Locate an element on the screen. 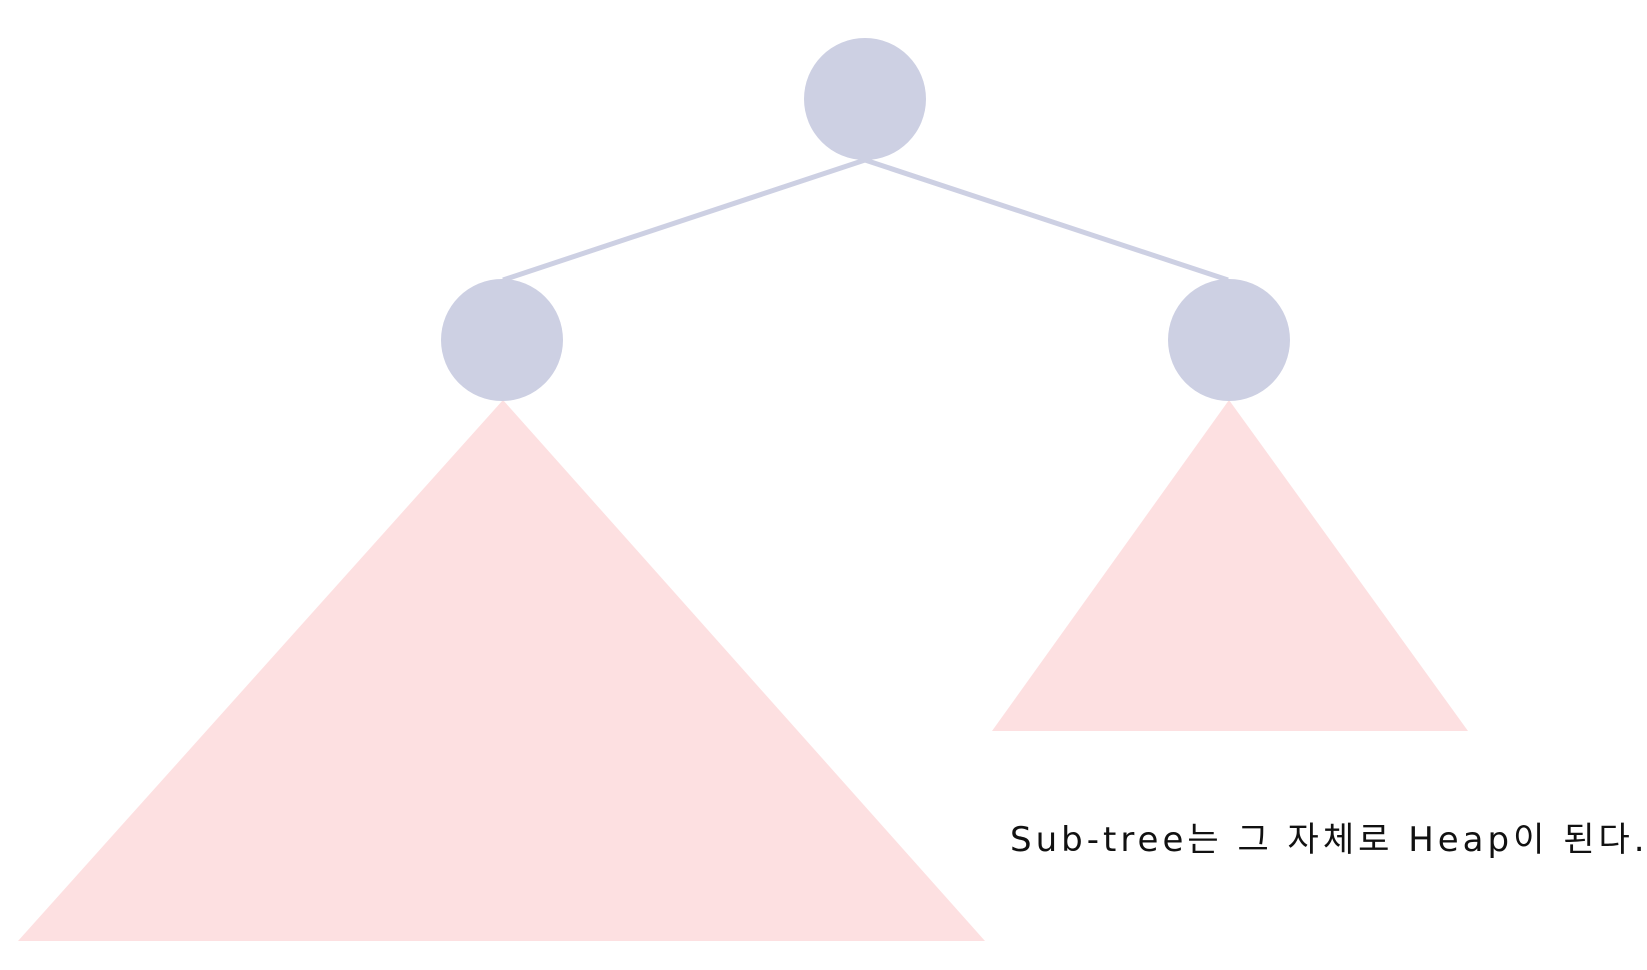 Image resolution: width=1647 pixels, height=970 pixels. subtree-heap-caption: Sub-tree는 그 자체로 Heap이 된다. is located at coordinates (1328, 840).